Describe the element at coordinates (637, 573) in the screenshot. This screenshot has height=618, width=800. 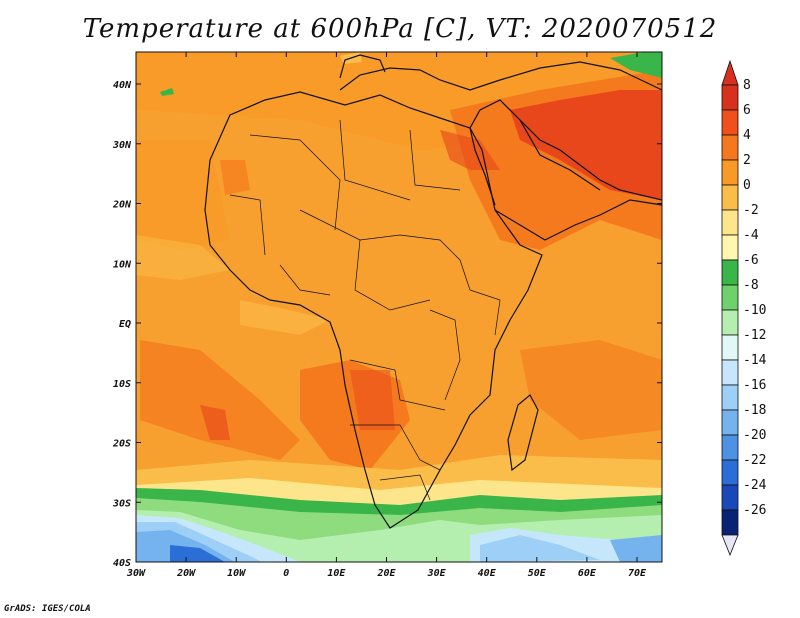
I see `lon-label: 70E` at that location.